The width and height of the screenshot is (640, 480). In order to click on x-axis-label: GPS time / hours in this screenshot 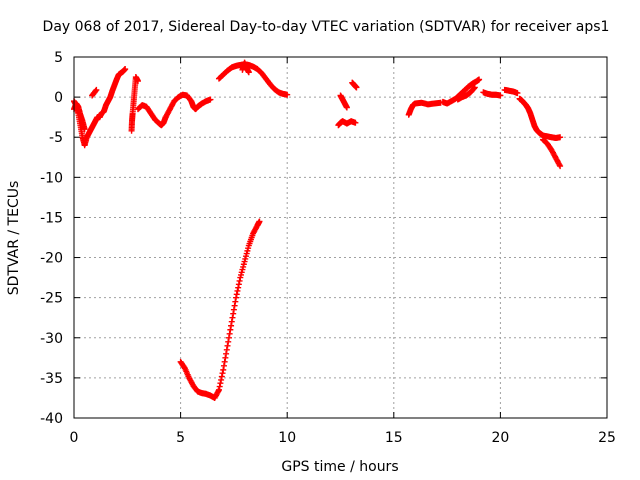, I will do `click(339, 467)`.